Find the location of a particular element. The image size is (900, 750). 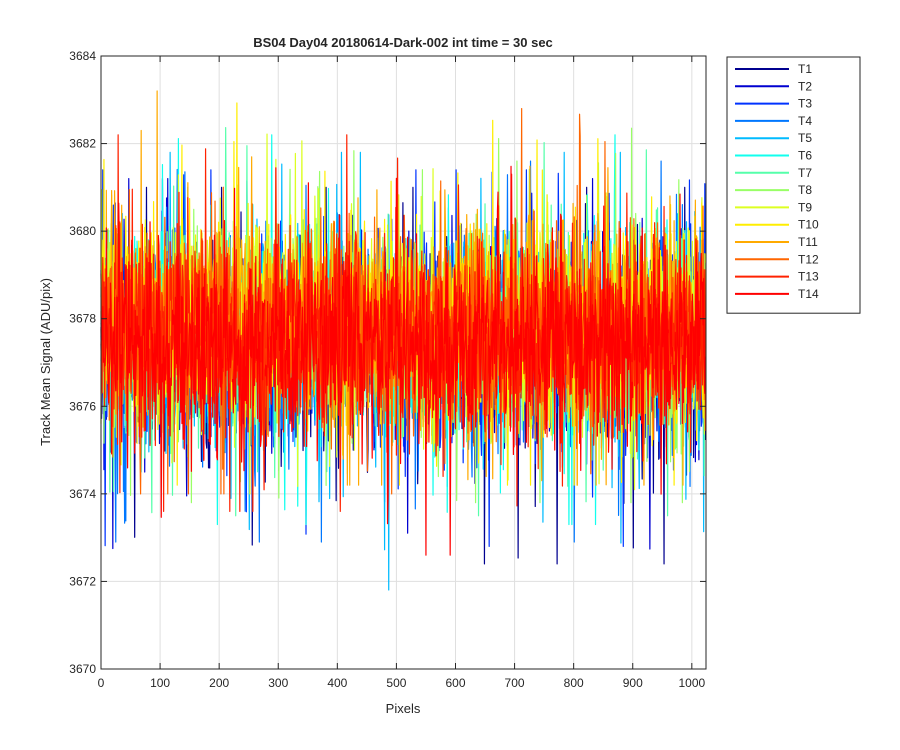

legend-label: T2 is located at coordinates (805, 86).